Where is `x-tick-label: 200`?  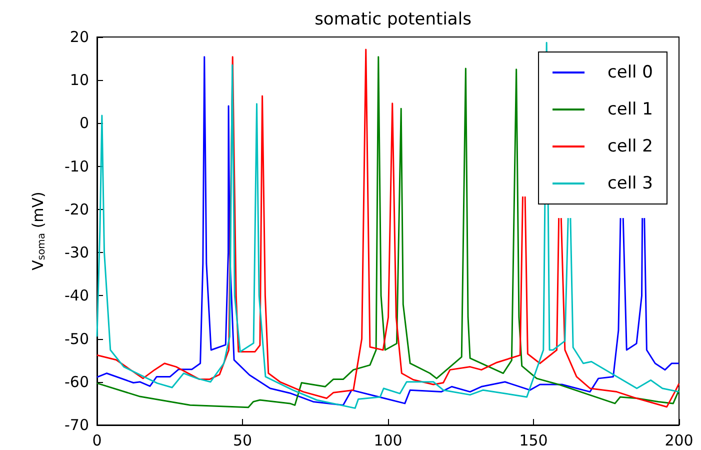 x-tick-label: 200 is located at coordinates (679, 441).